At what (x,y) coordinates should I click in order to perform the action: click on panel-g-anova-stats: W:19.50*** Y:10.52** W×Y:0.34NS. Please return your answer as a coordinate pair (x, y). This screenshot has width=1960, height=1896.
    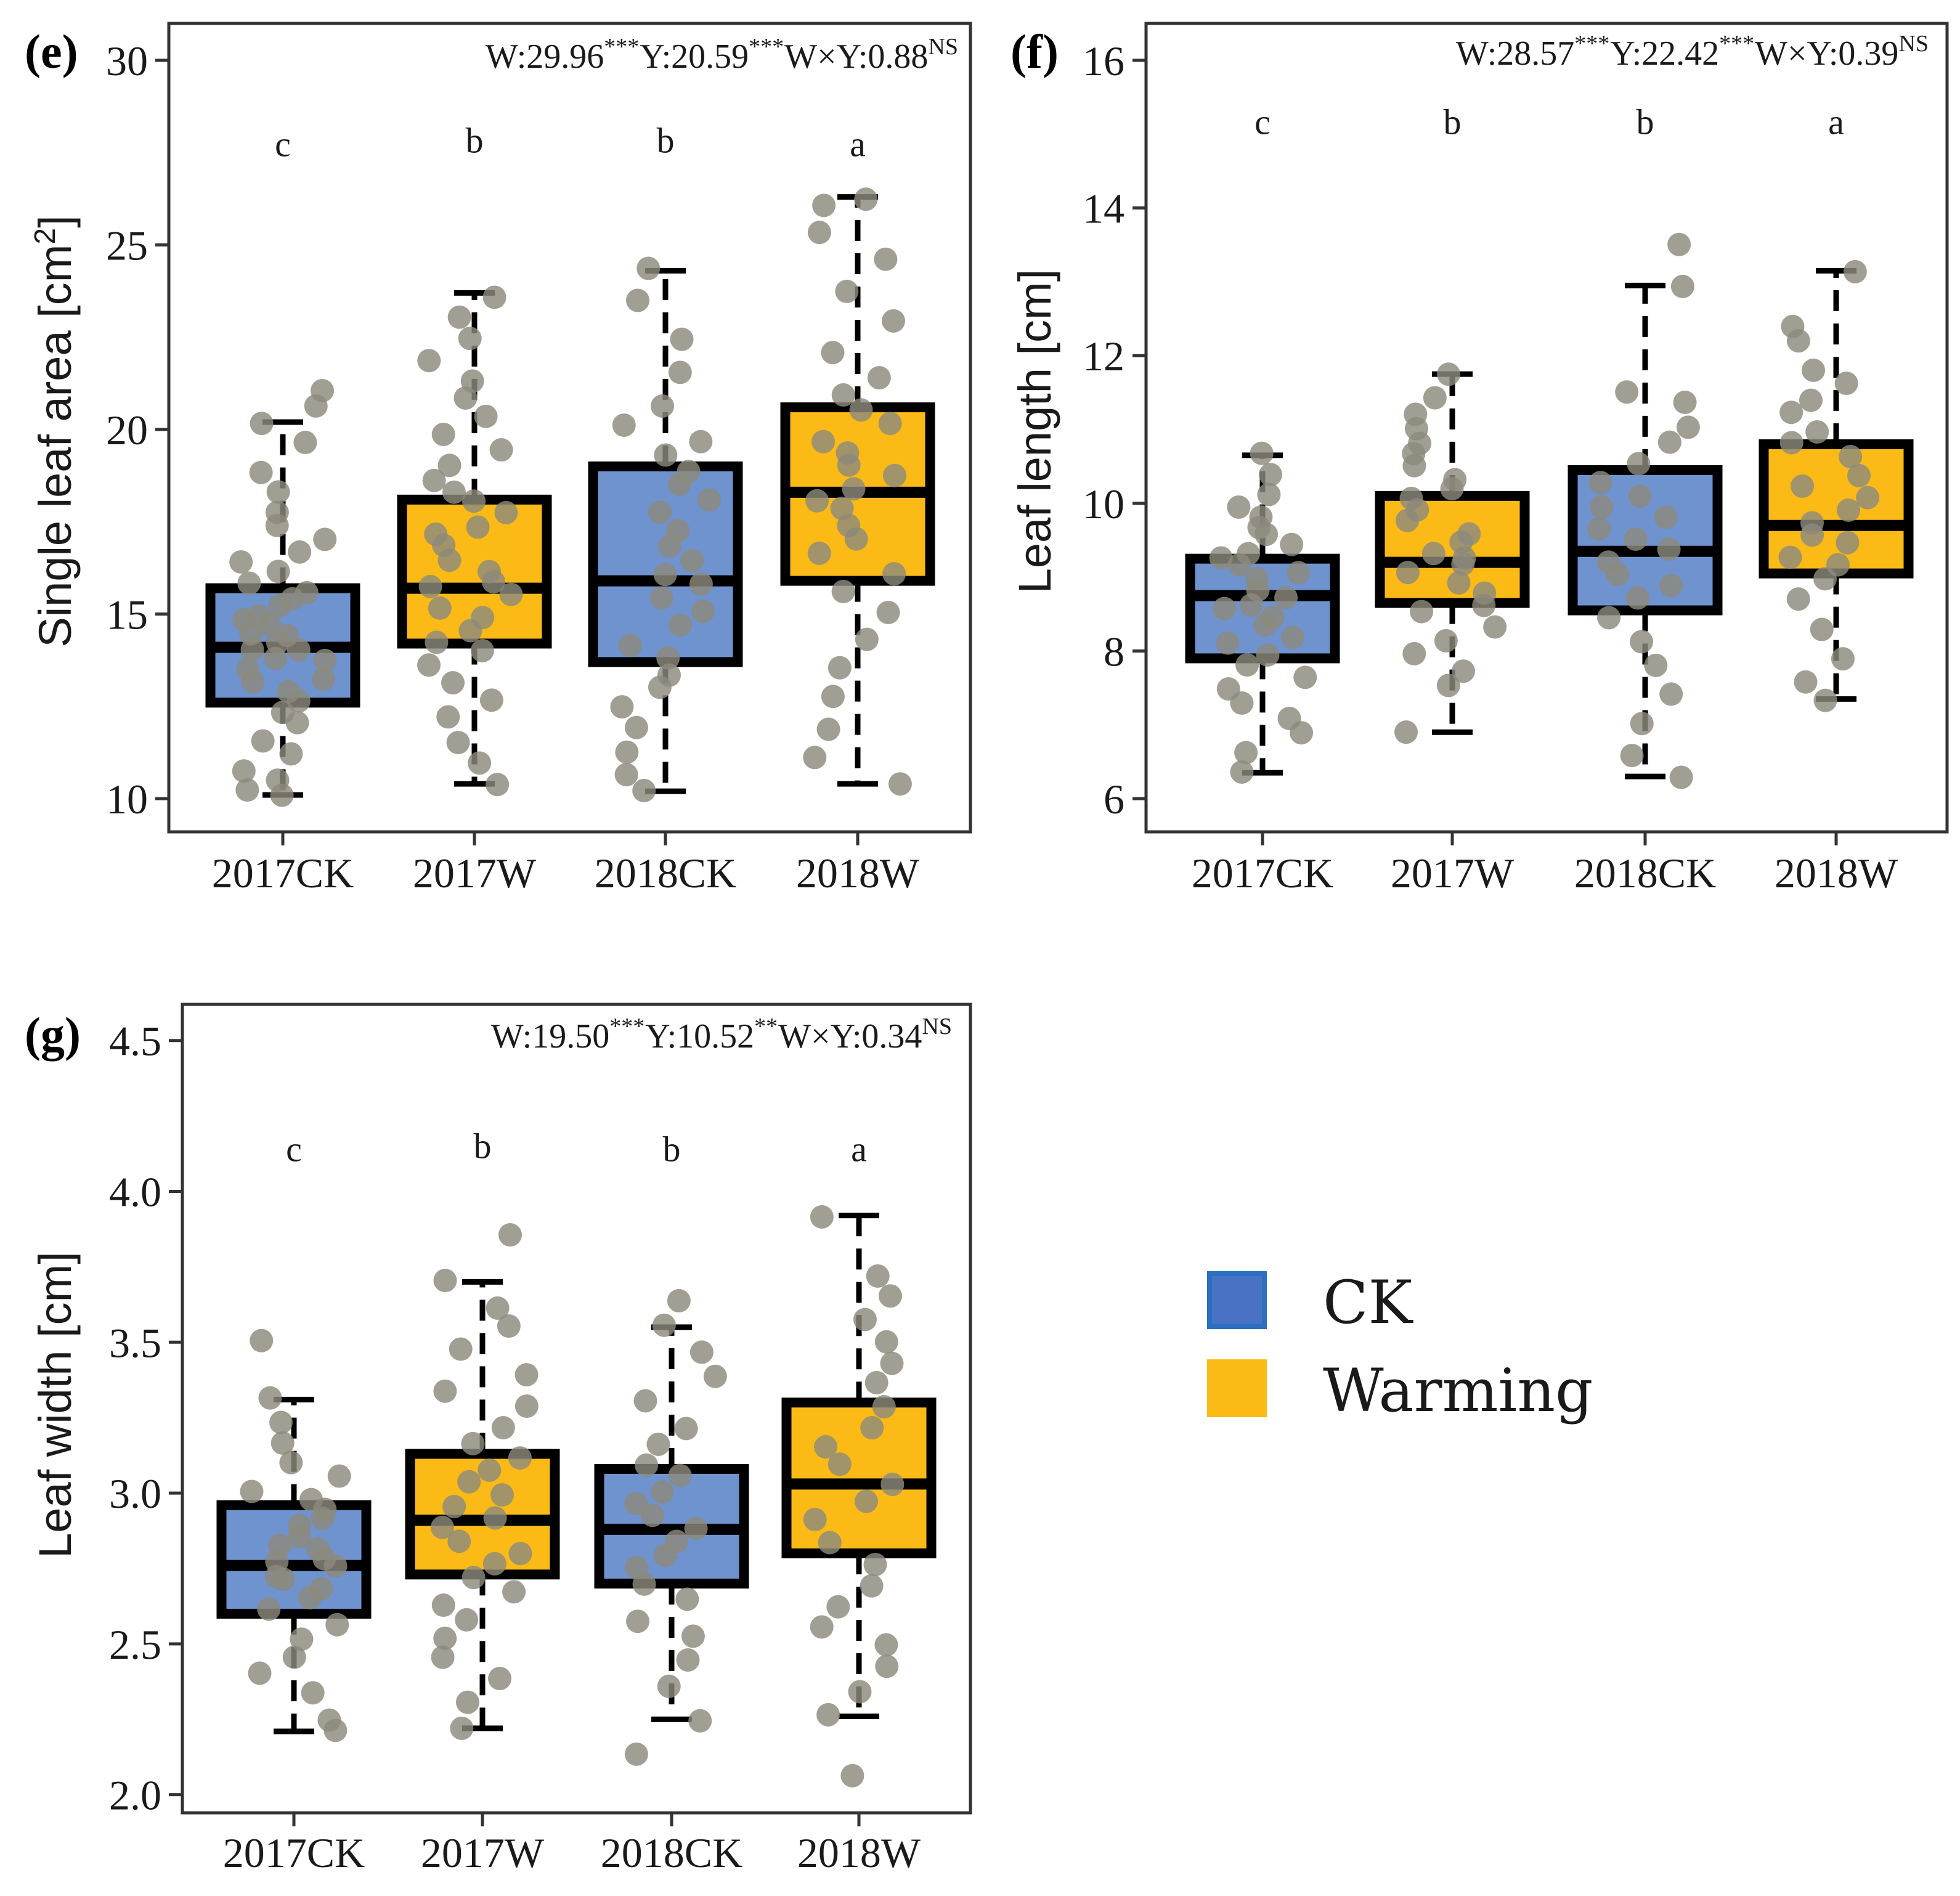
    Looking at the image, I should click on (721, 1035).